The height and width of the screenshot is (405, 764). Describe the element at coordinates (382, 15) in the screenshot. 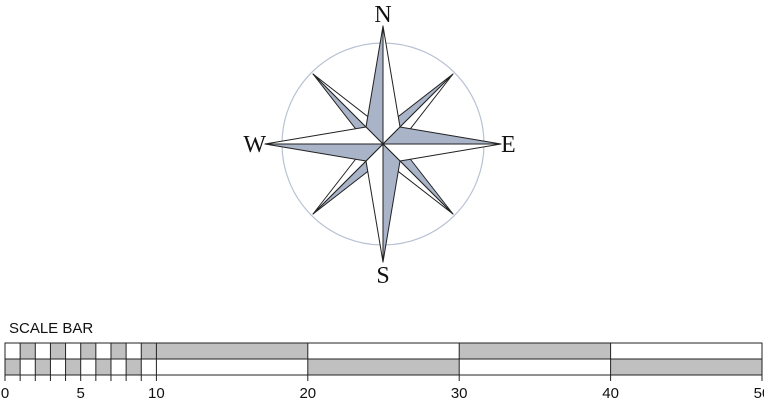

I see `north-label: N` at that location.